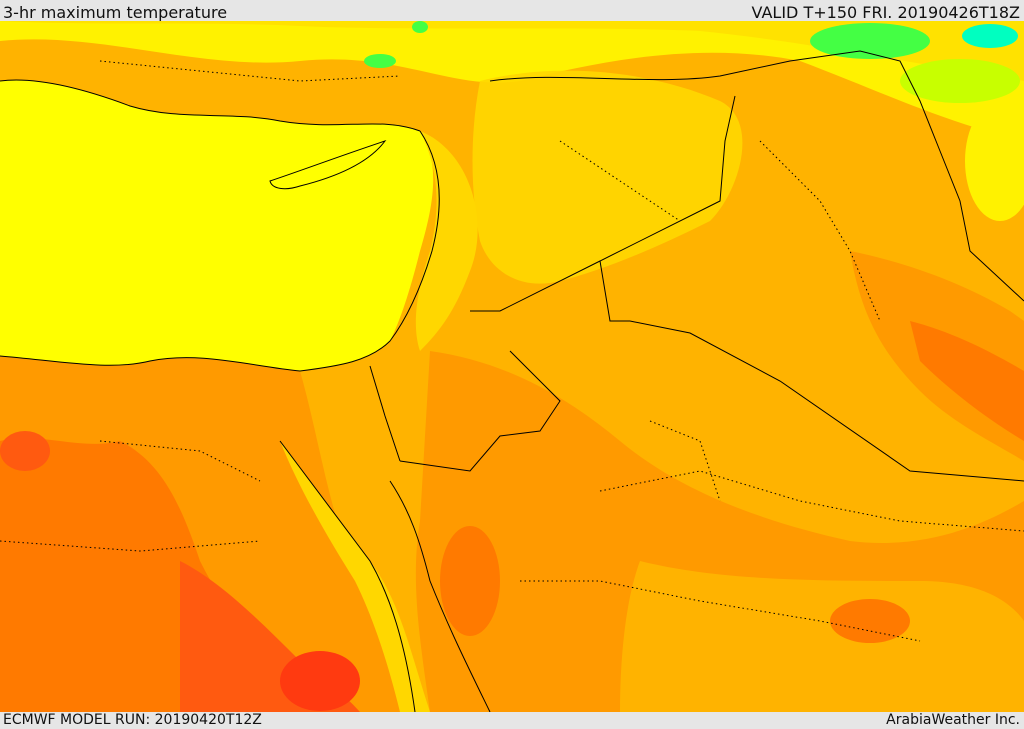 The width and height of the screenshot is (1024, 729). What do you see at coordinates (420, 27) in the screenshot?
I see `cool-spot-north` at bounding box center [420, 27].